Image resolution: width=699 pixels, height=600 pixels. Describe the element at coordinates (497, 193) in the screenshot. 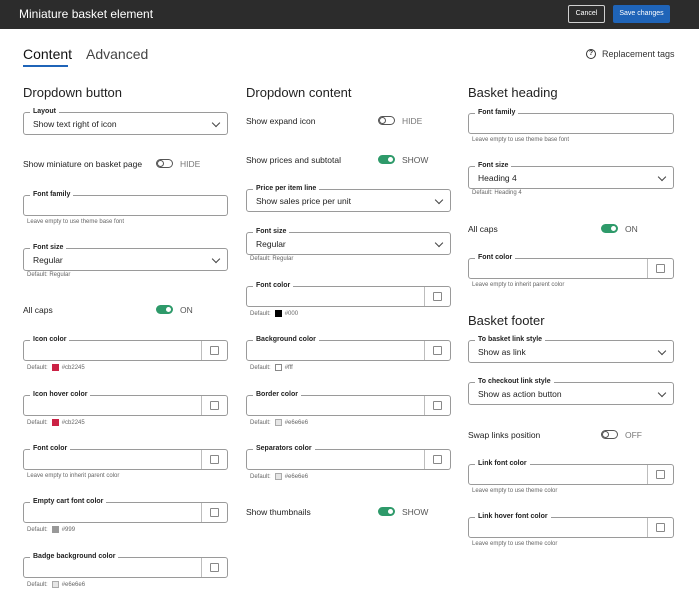

I see `heading-font-size-help: Default: Heading 4` at that location.